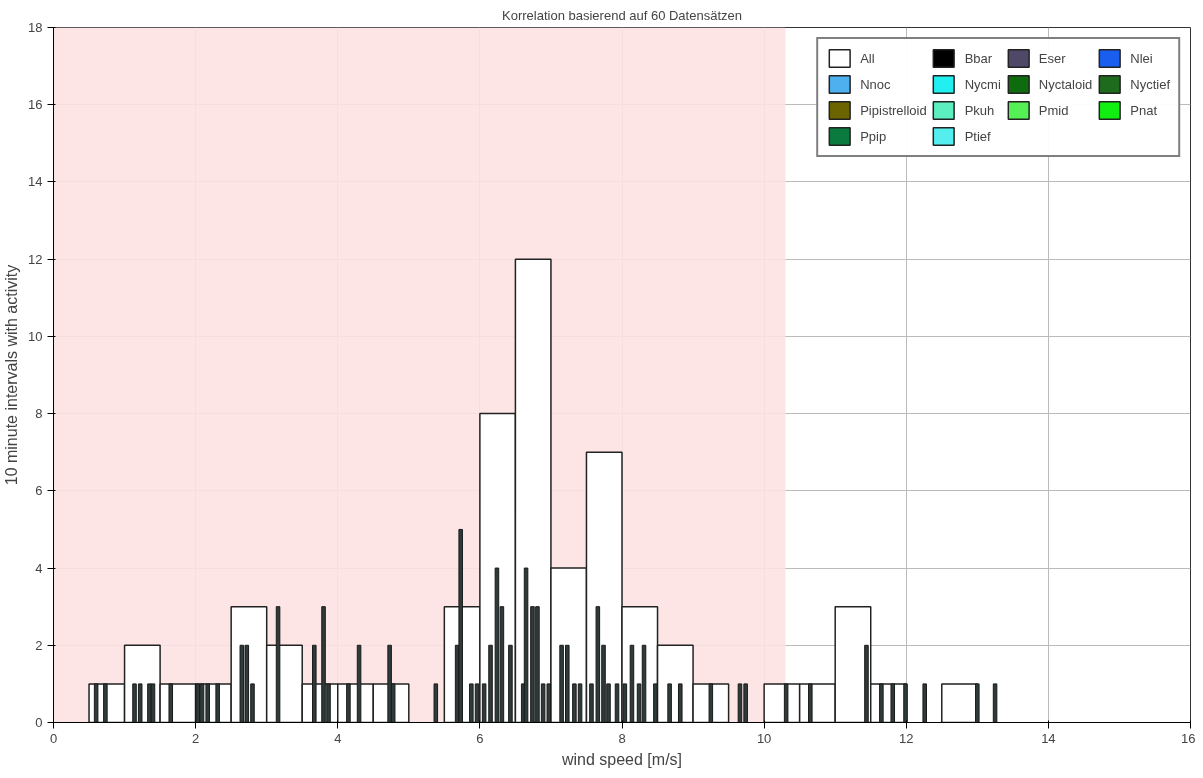 This screenshot has width=1203, height=778. What do you see at coordinates (1188, 738) in the screenshot?
I see `x-tick-label: 16` at bounding box center [1188, 738].